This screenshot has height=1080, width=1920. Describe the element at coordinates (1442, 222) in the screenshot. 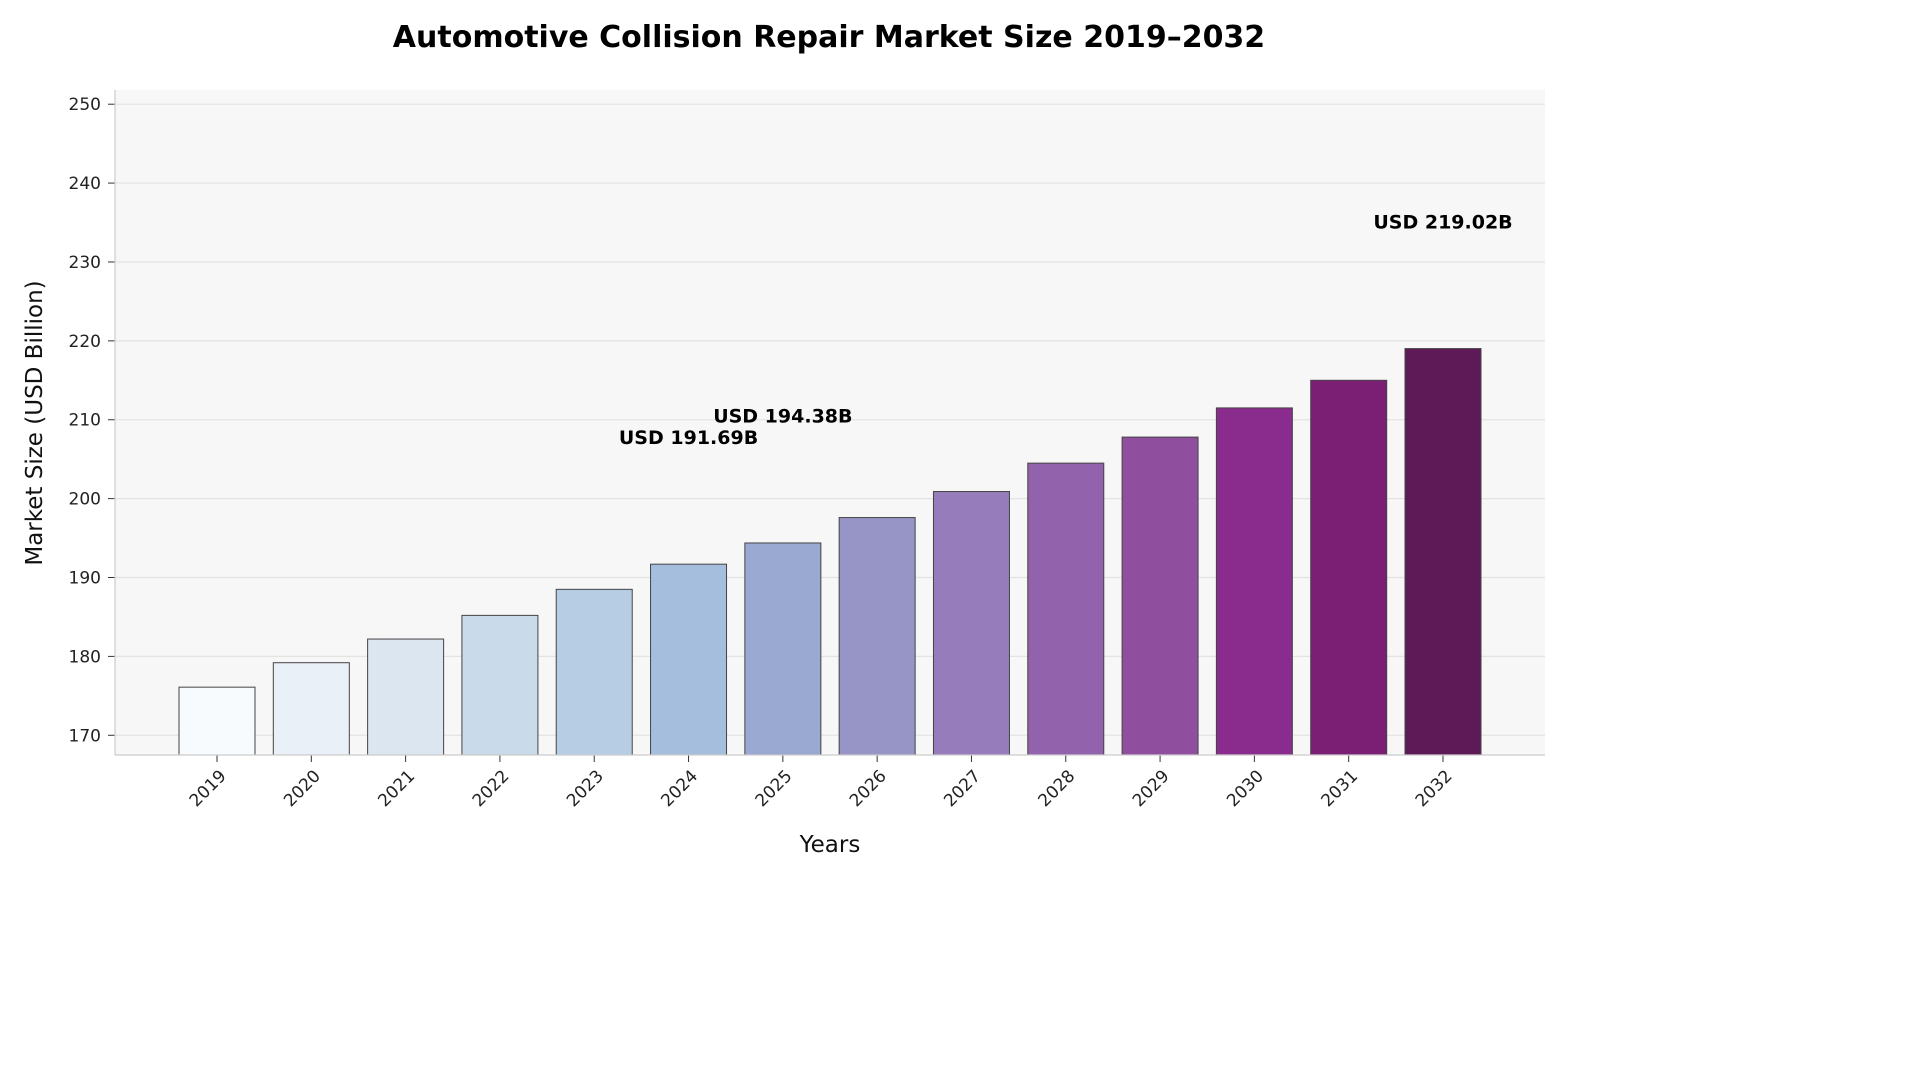

I see `data-label: USD 219.02B` at that location.